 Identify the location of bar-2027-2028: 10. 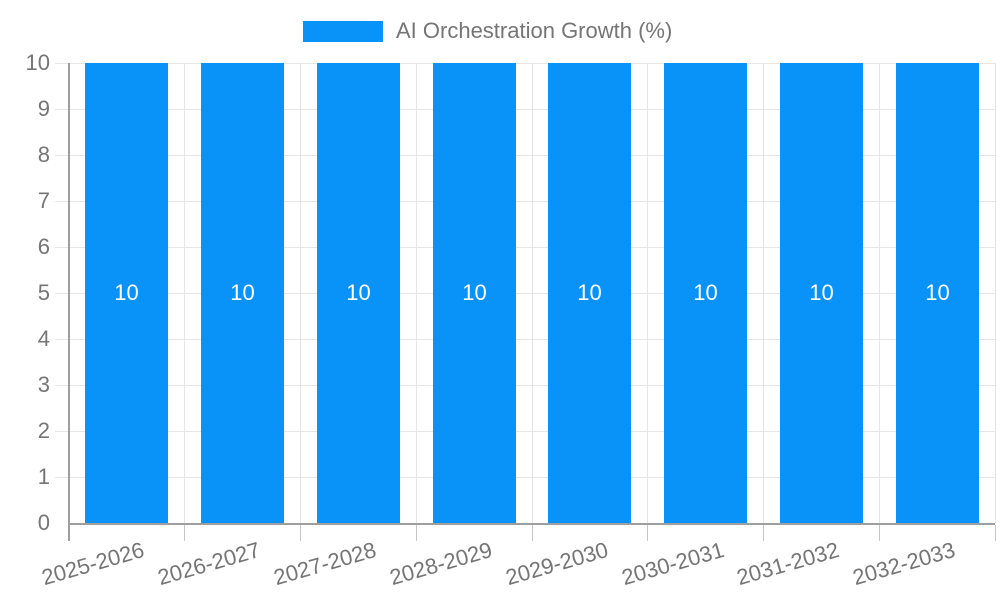
(358, 293).